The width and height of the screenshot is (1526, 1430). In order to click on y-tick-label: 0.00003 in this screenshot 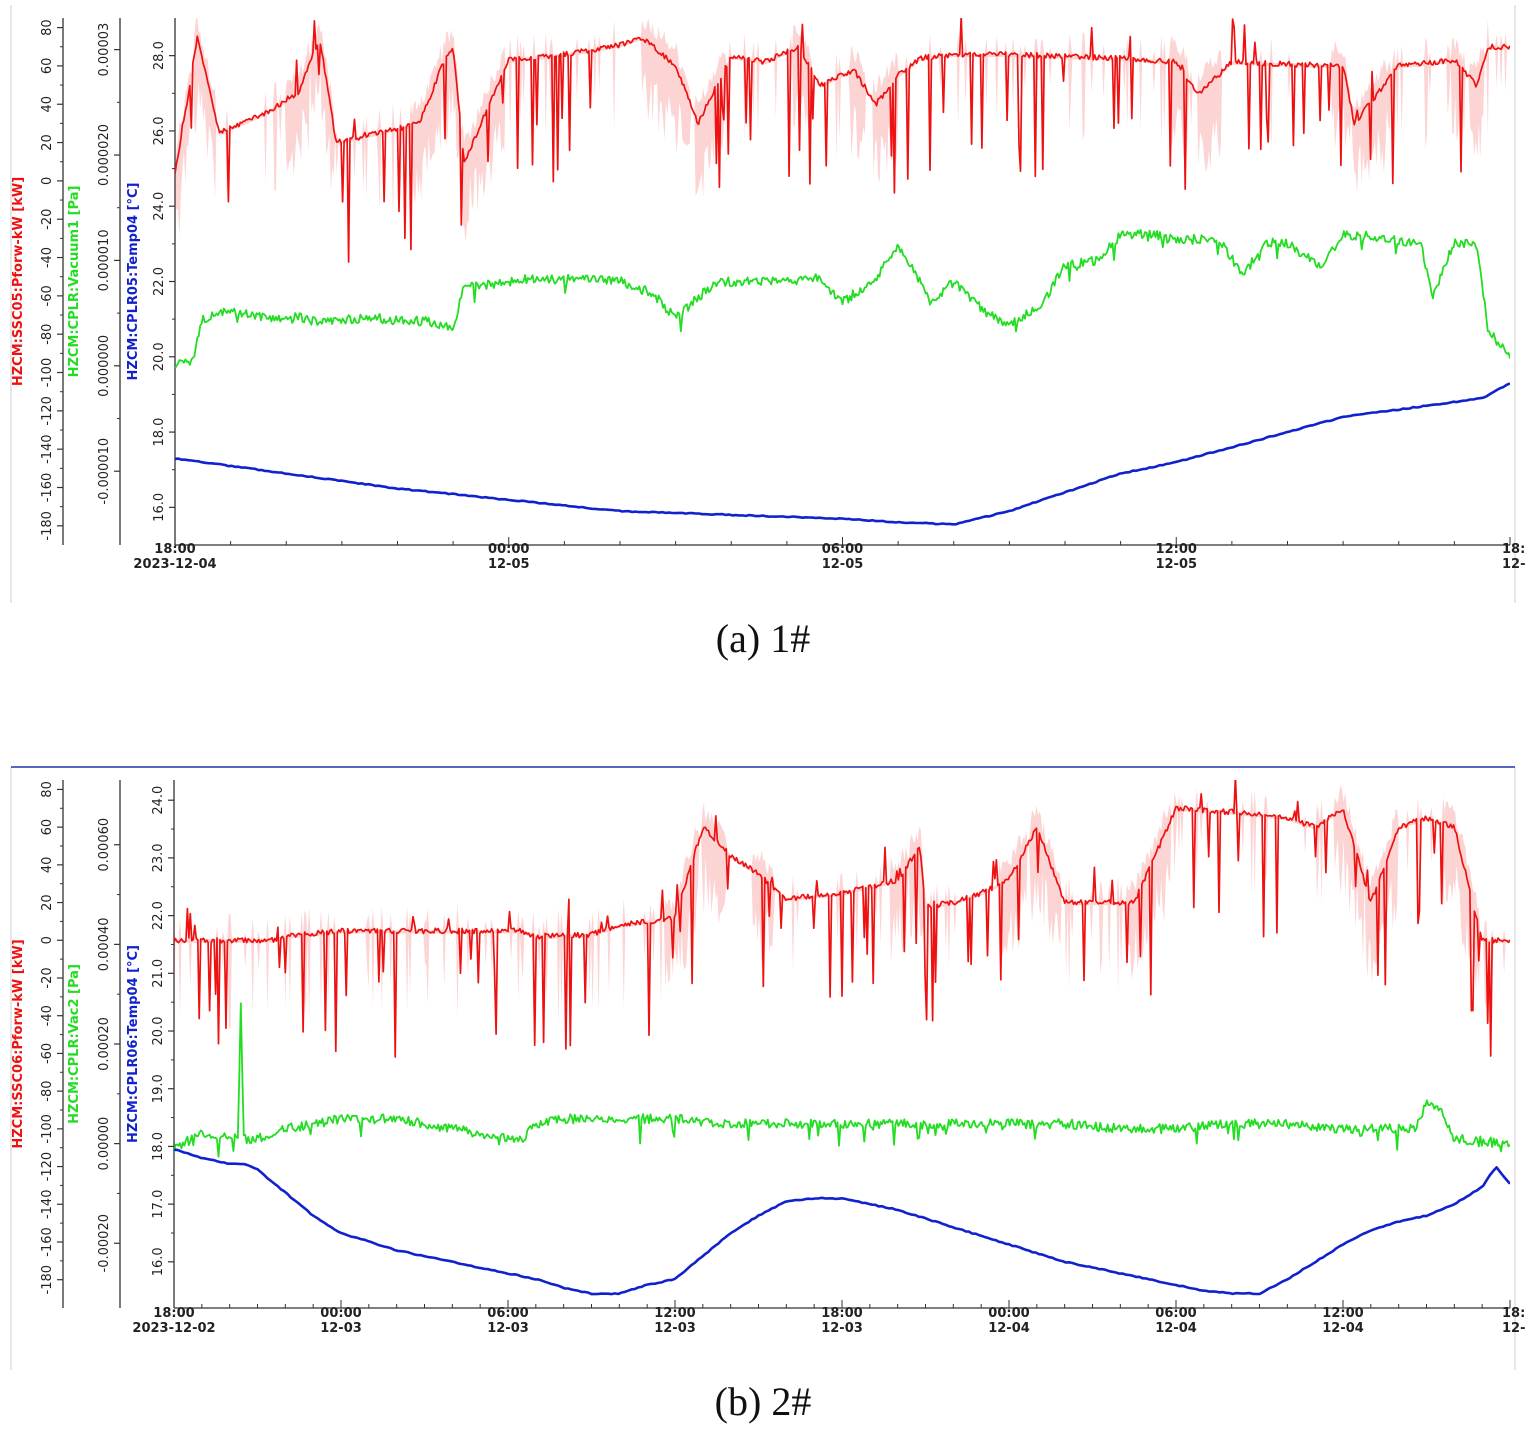, I will do `click(104, 50)`.